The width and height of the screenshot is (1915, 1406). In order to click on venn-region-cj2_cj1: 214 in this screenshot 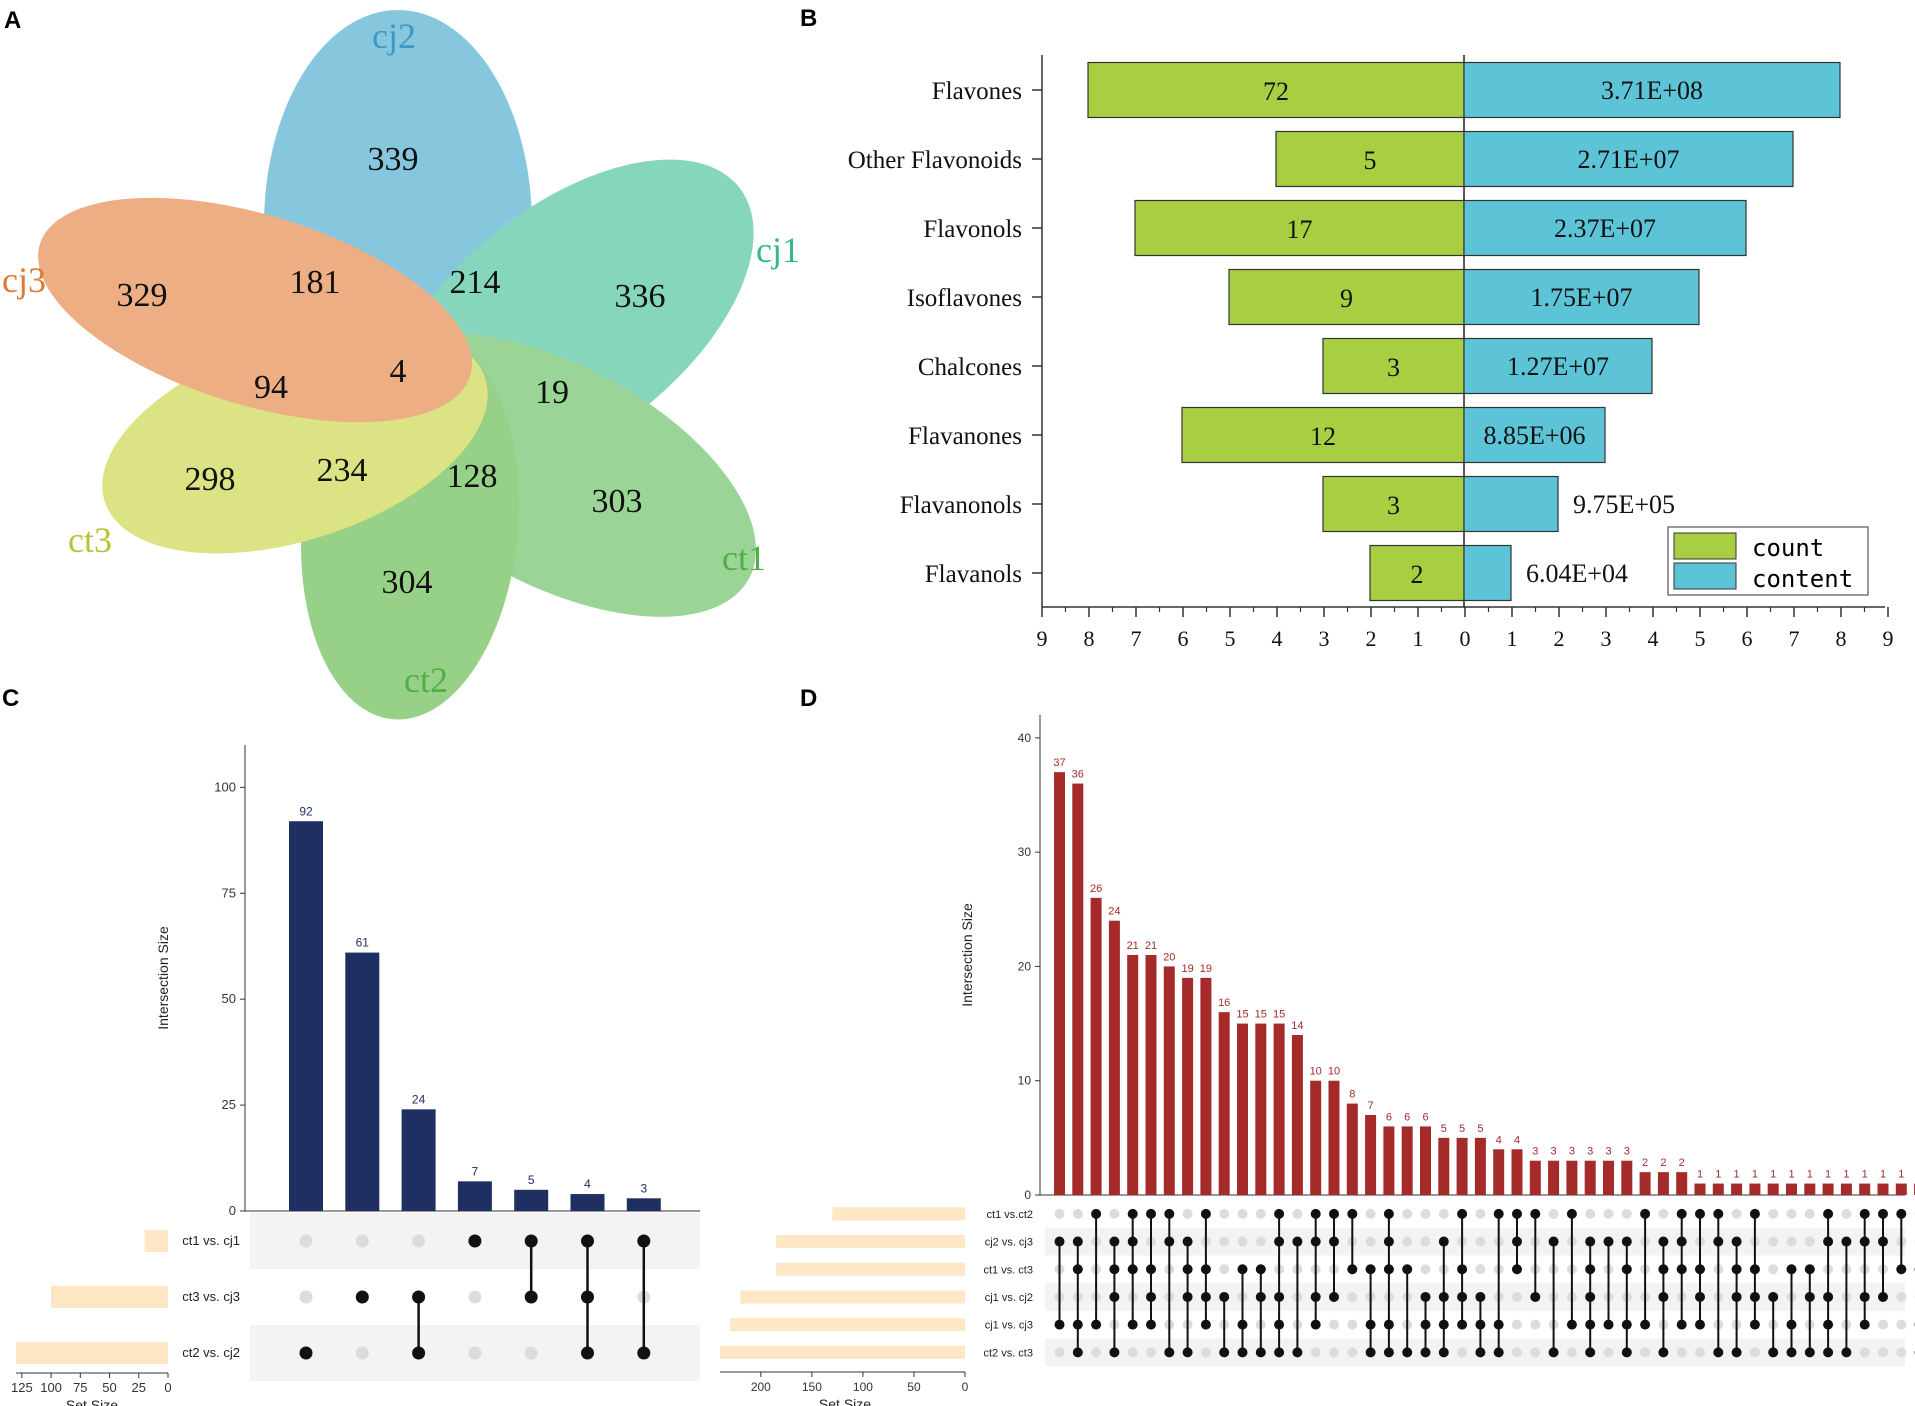, I will do `click(475, 282)`.